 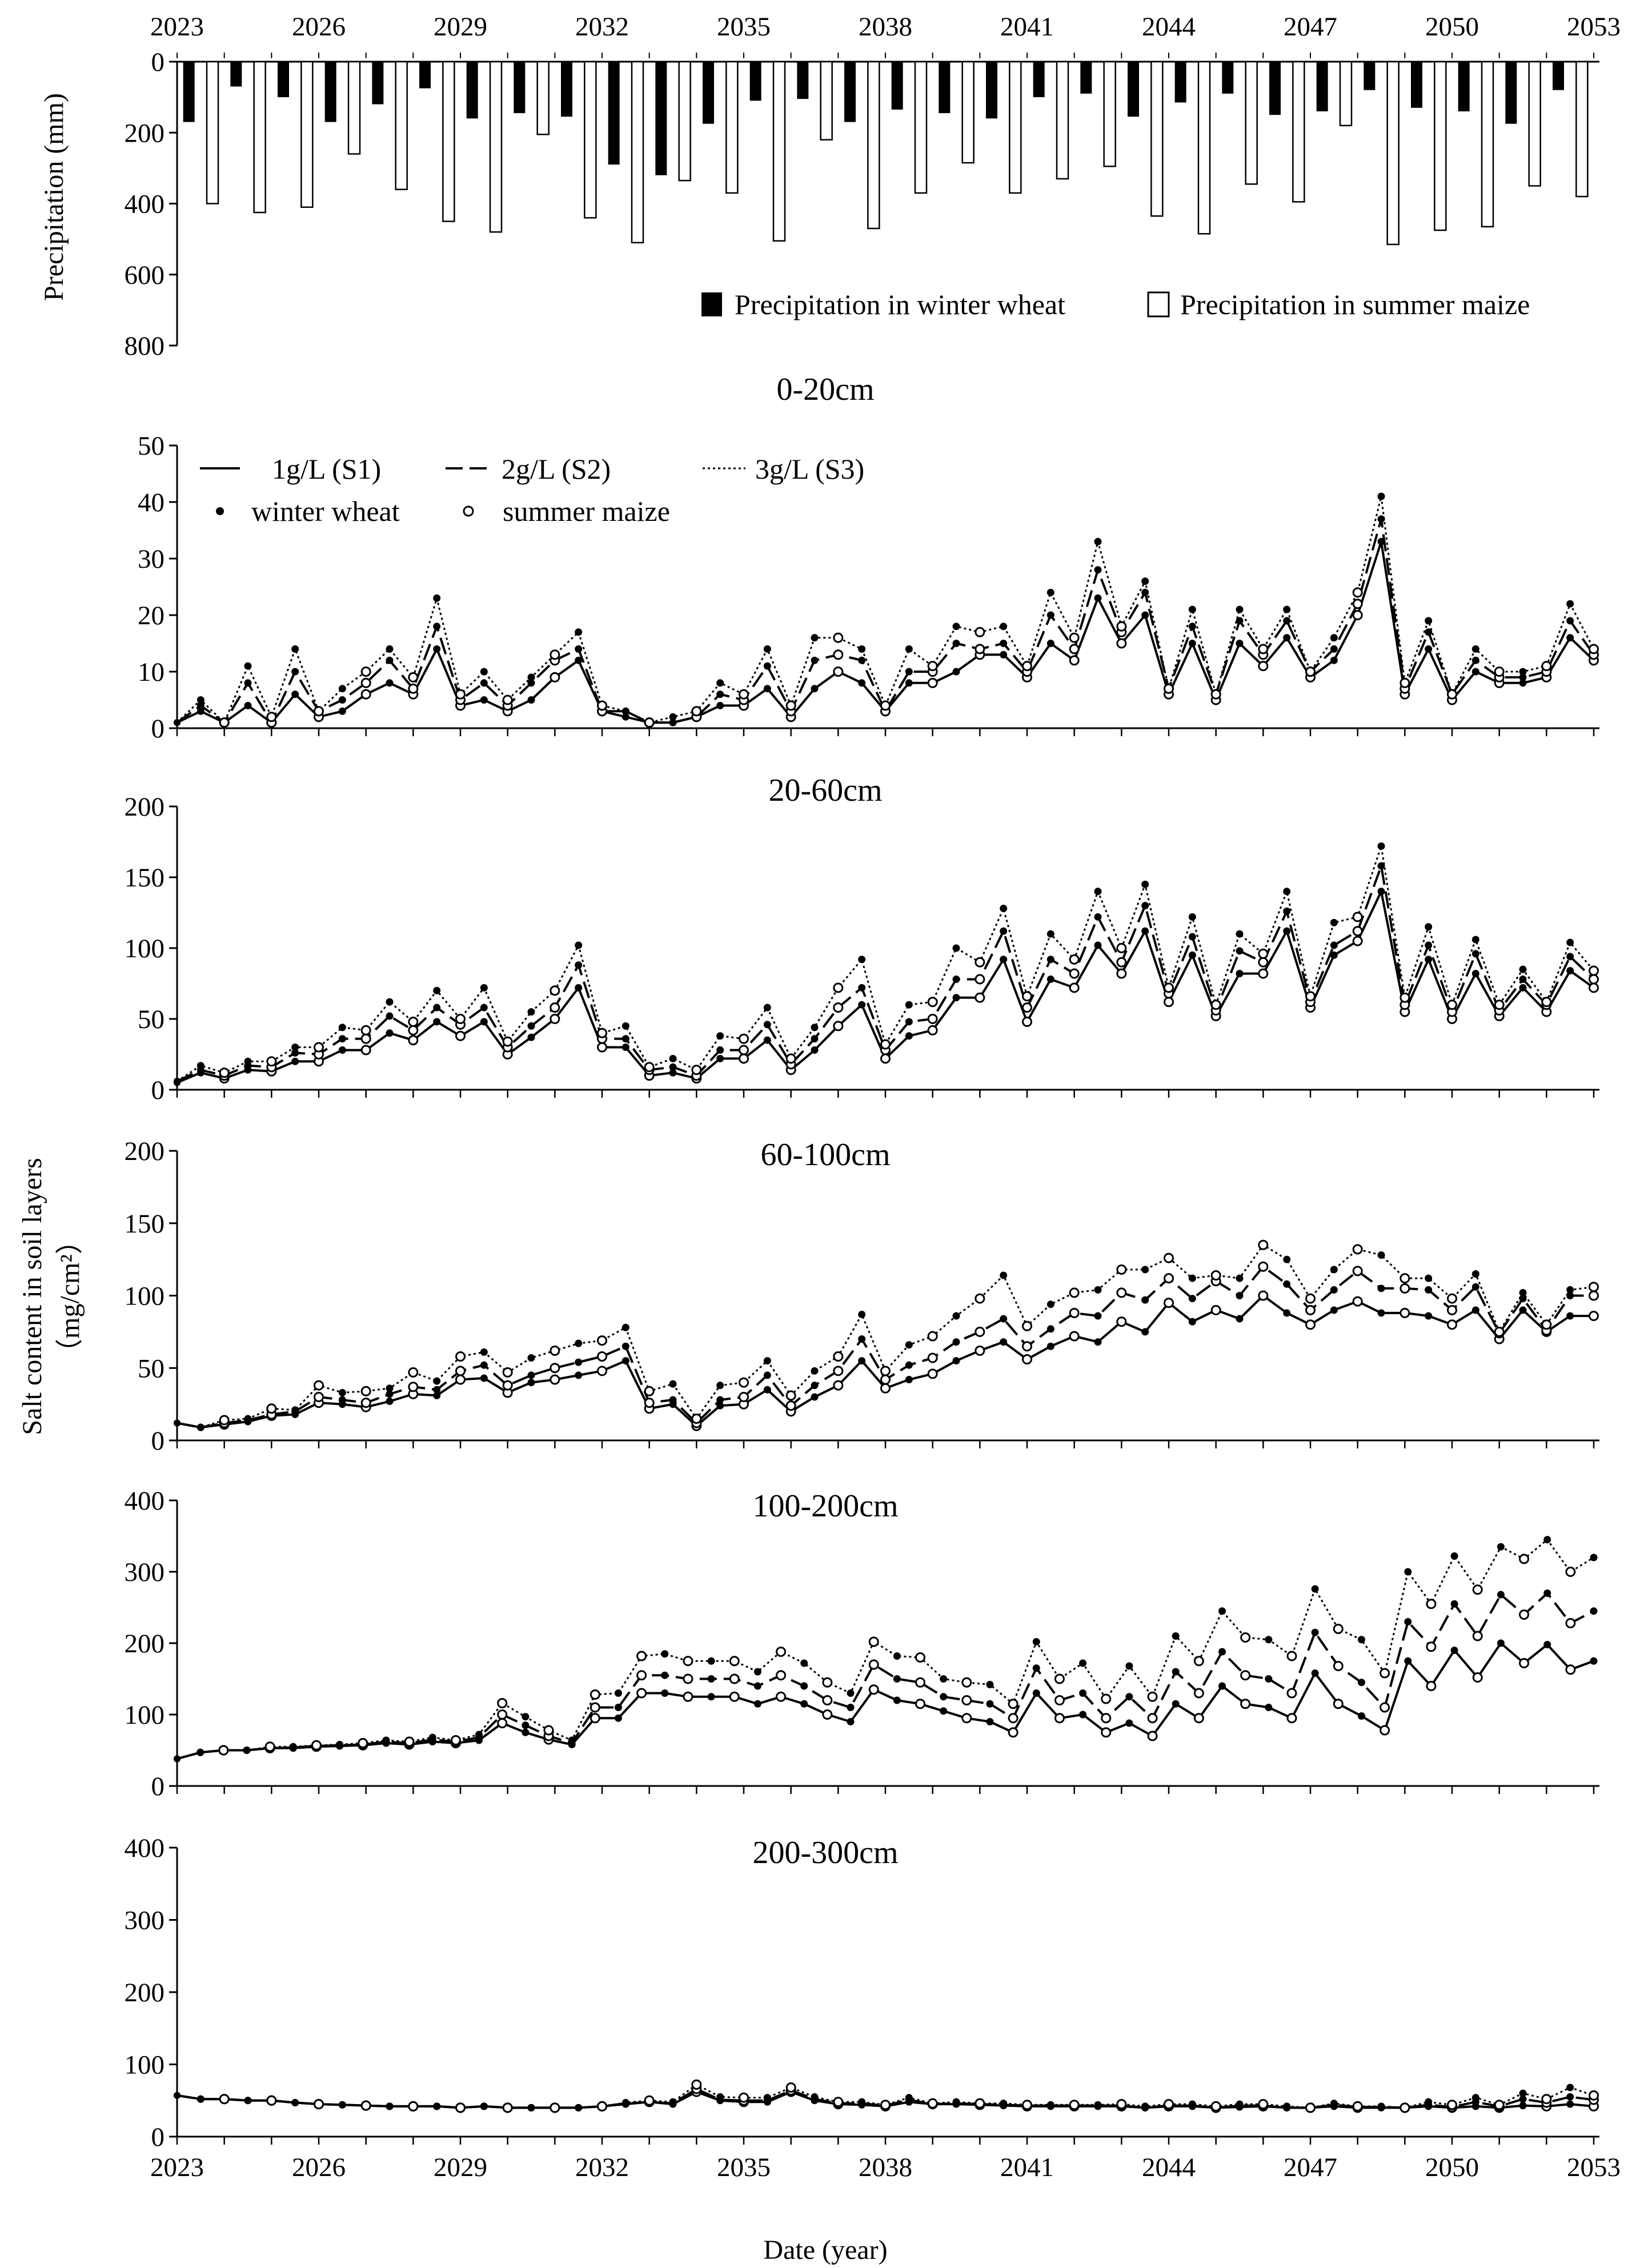 What do you see at coordinates (152, 446) in the screenshot?
I see `panel-y-tick-label: 50` at bounding box center [152, 446].